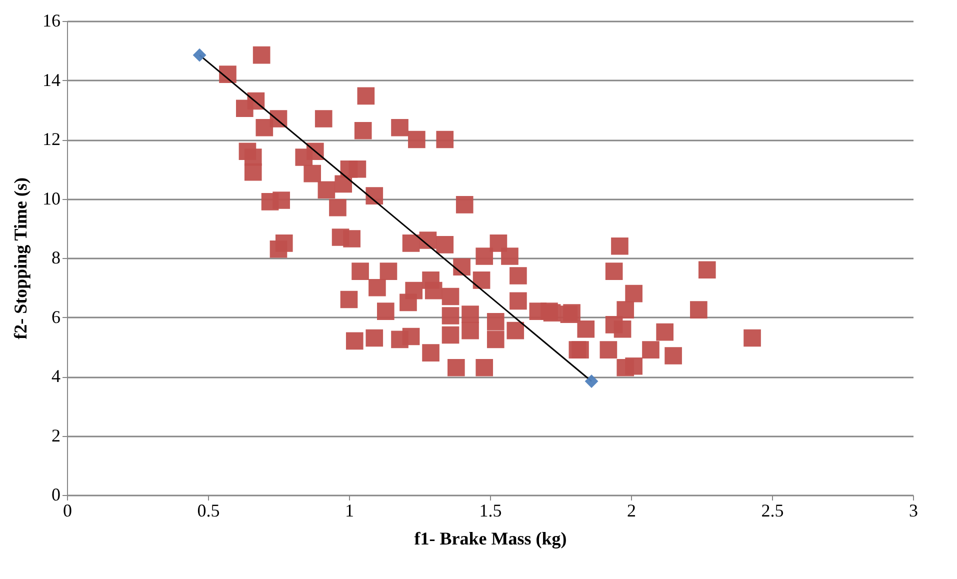  I want to click on x-tick-label: 1, so click(349, 510).